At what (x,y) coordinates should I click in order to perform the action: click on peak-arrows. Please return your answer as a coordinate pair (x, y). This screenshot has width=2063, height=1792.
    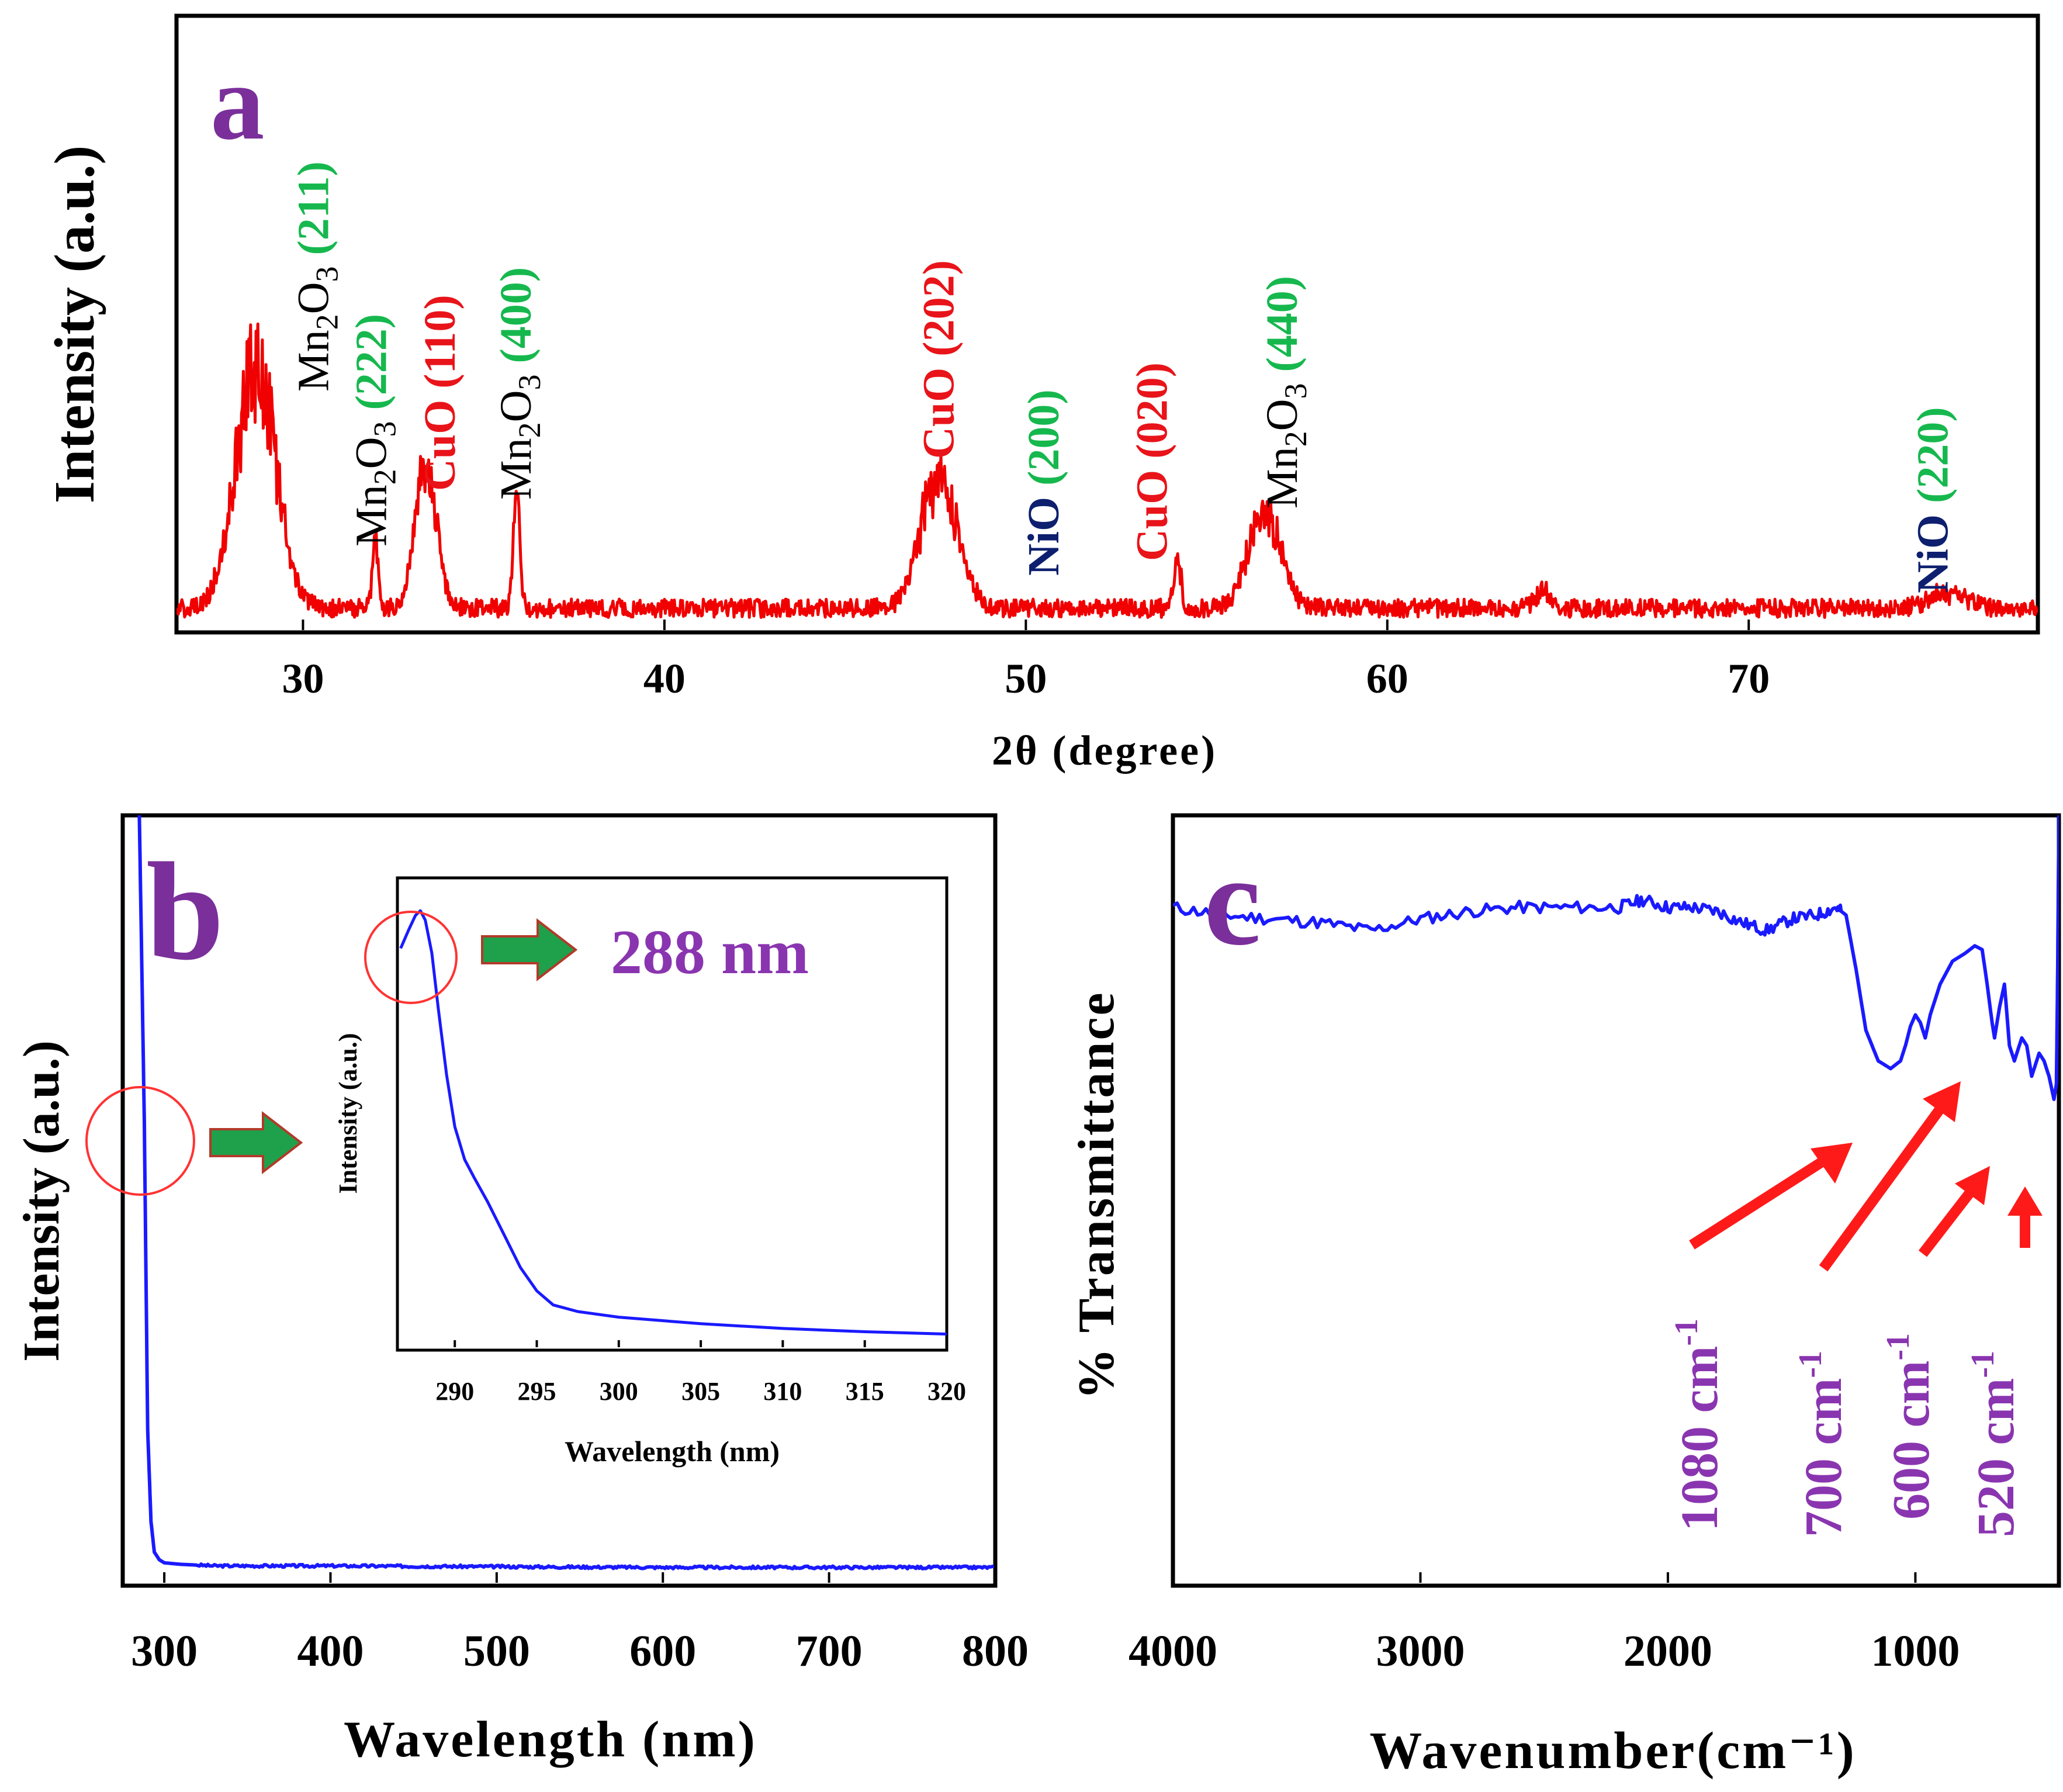
    Looking at the image, I should click on (1866, 1176).